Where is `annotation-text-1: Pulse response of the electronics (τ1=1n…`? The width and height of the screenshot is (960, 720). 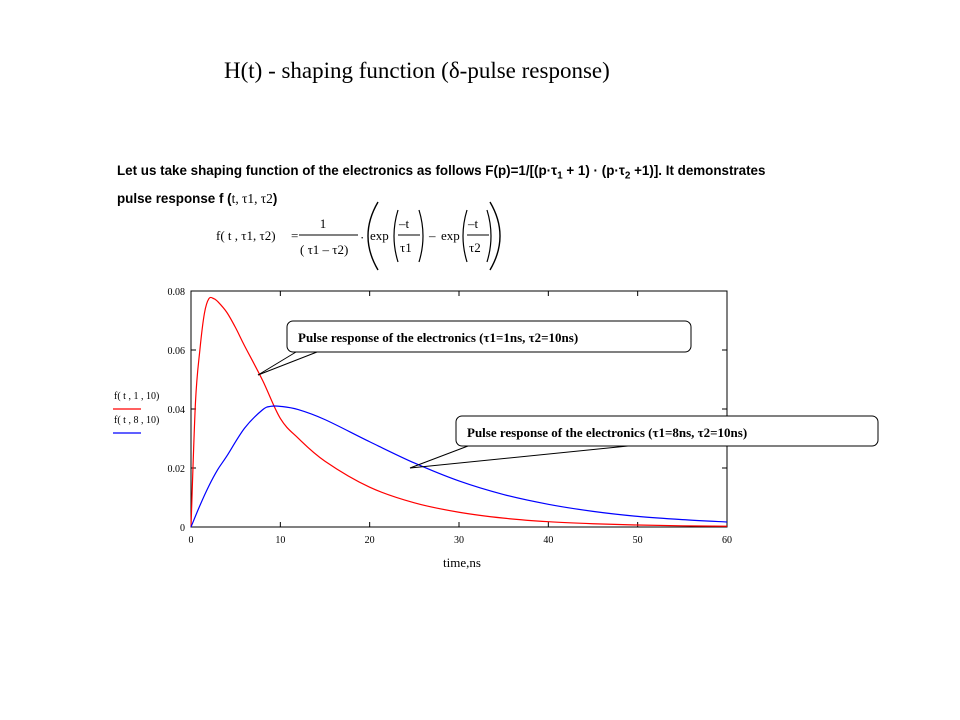
annotation-text-1: Pulse response of the electronics (τ1=1n… is located at coordinates (438, 337).